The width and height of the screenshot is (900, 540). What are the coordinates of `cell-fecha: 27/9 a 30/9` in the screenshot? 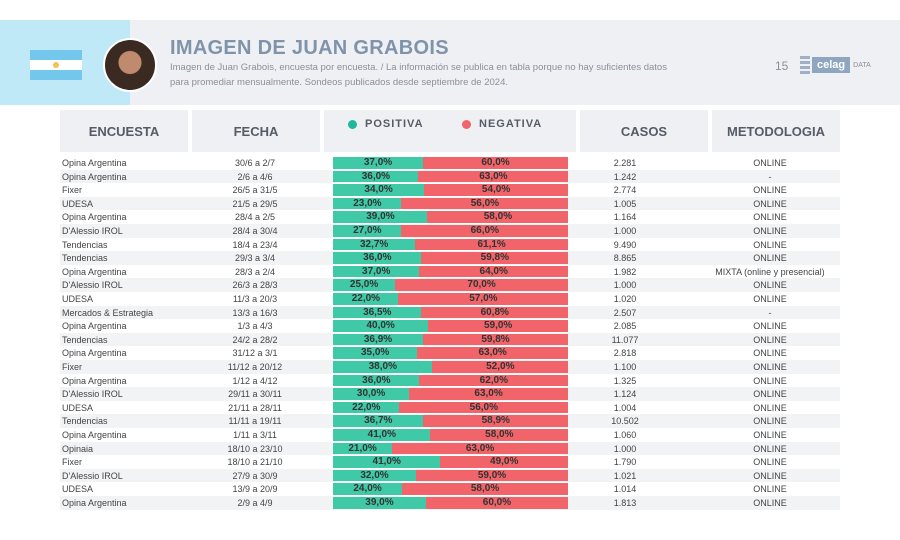 It's located at (255, 475).